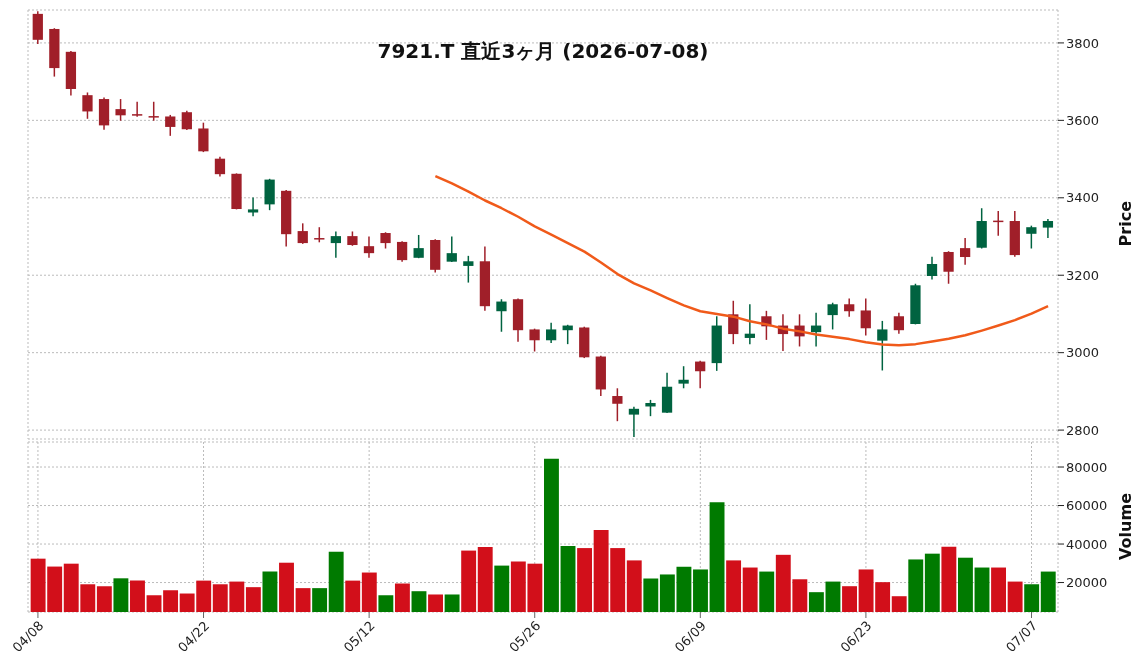  Describe the element at coordinates (1087, 467) in the screenshot. I see `y-tick-label: 80000` at that location.